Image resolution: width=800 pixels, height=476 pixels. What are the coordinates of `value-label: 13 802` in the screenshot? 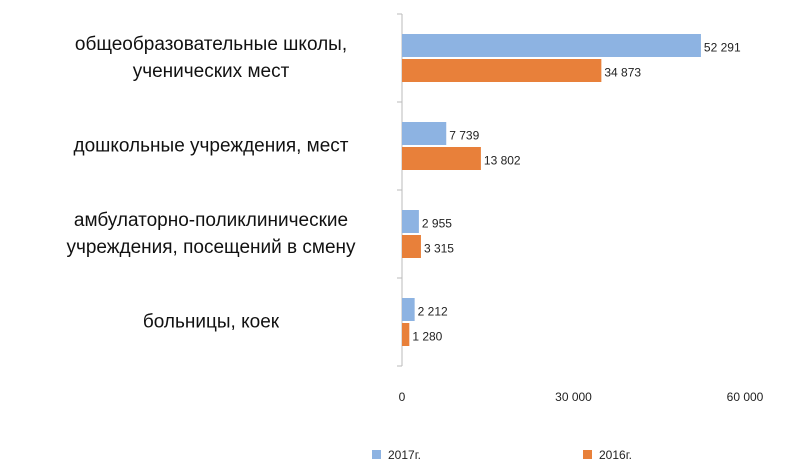 It's located at (502, 161).